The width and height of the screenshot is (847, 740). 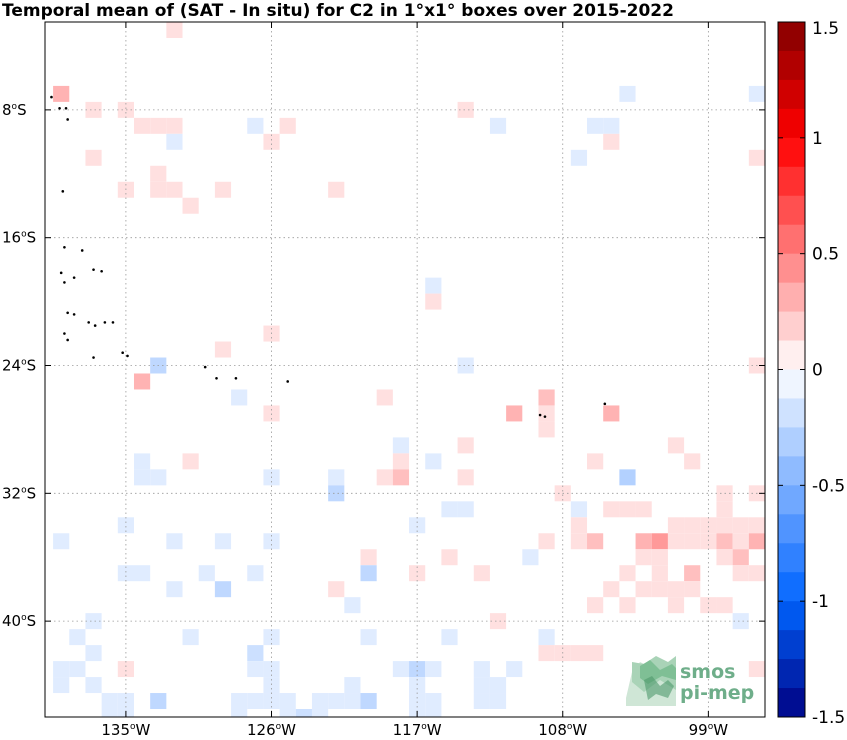 What do you see at coordinates (19, 366) in the screenshot?
I see `y-tick-label: 24oS` at bounding box center [19, 366].